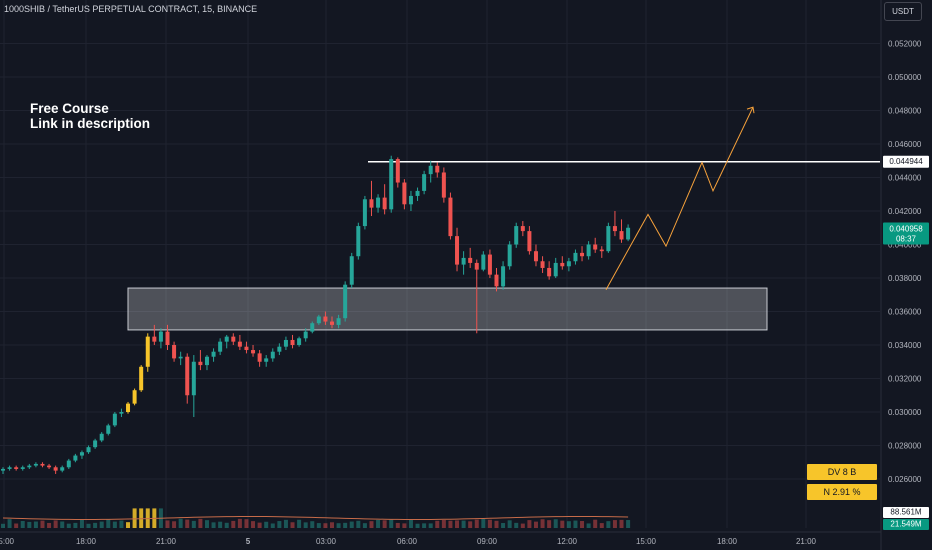  What do you see at coordinates (326, 541) in the screenshot?
I see `x-tick-label: 03:00` at bounding box center [326, 541].